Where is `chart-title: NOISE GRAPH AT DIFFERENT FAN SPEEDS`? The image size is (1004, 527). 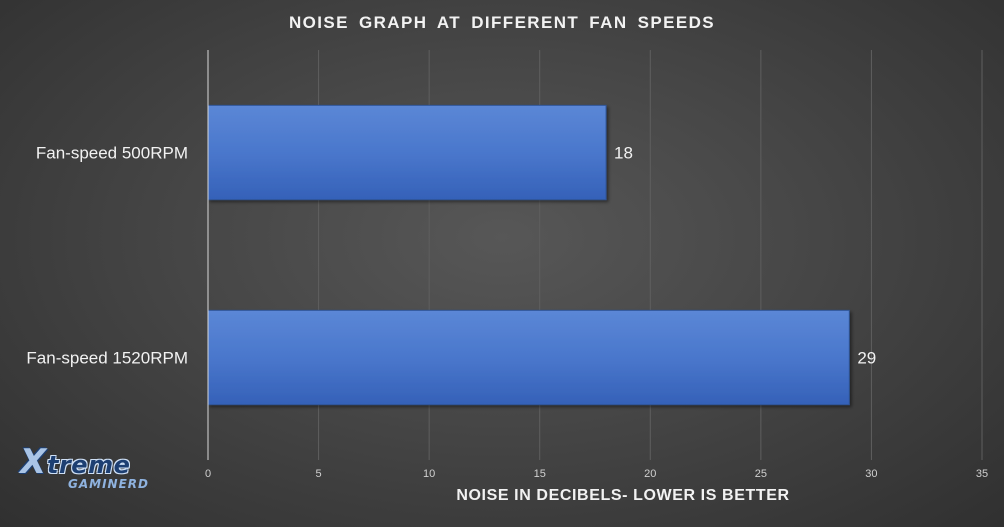
chart-title: NOISE GRAPH AT DIFFERENT FAN SPEEDS is located at coordinates (502, 22).